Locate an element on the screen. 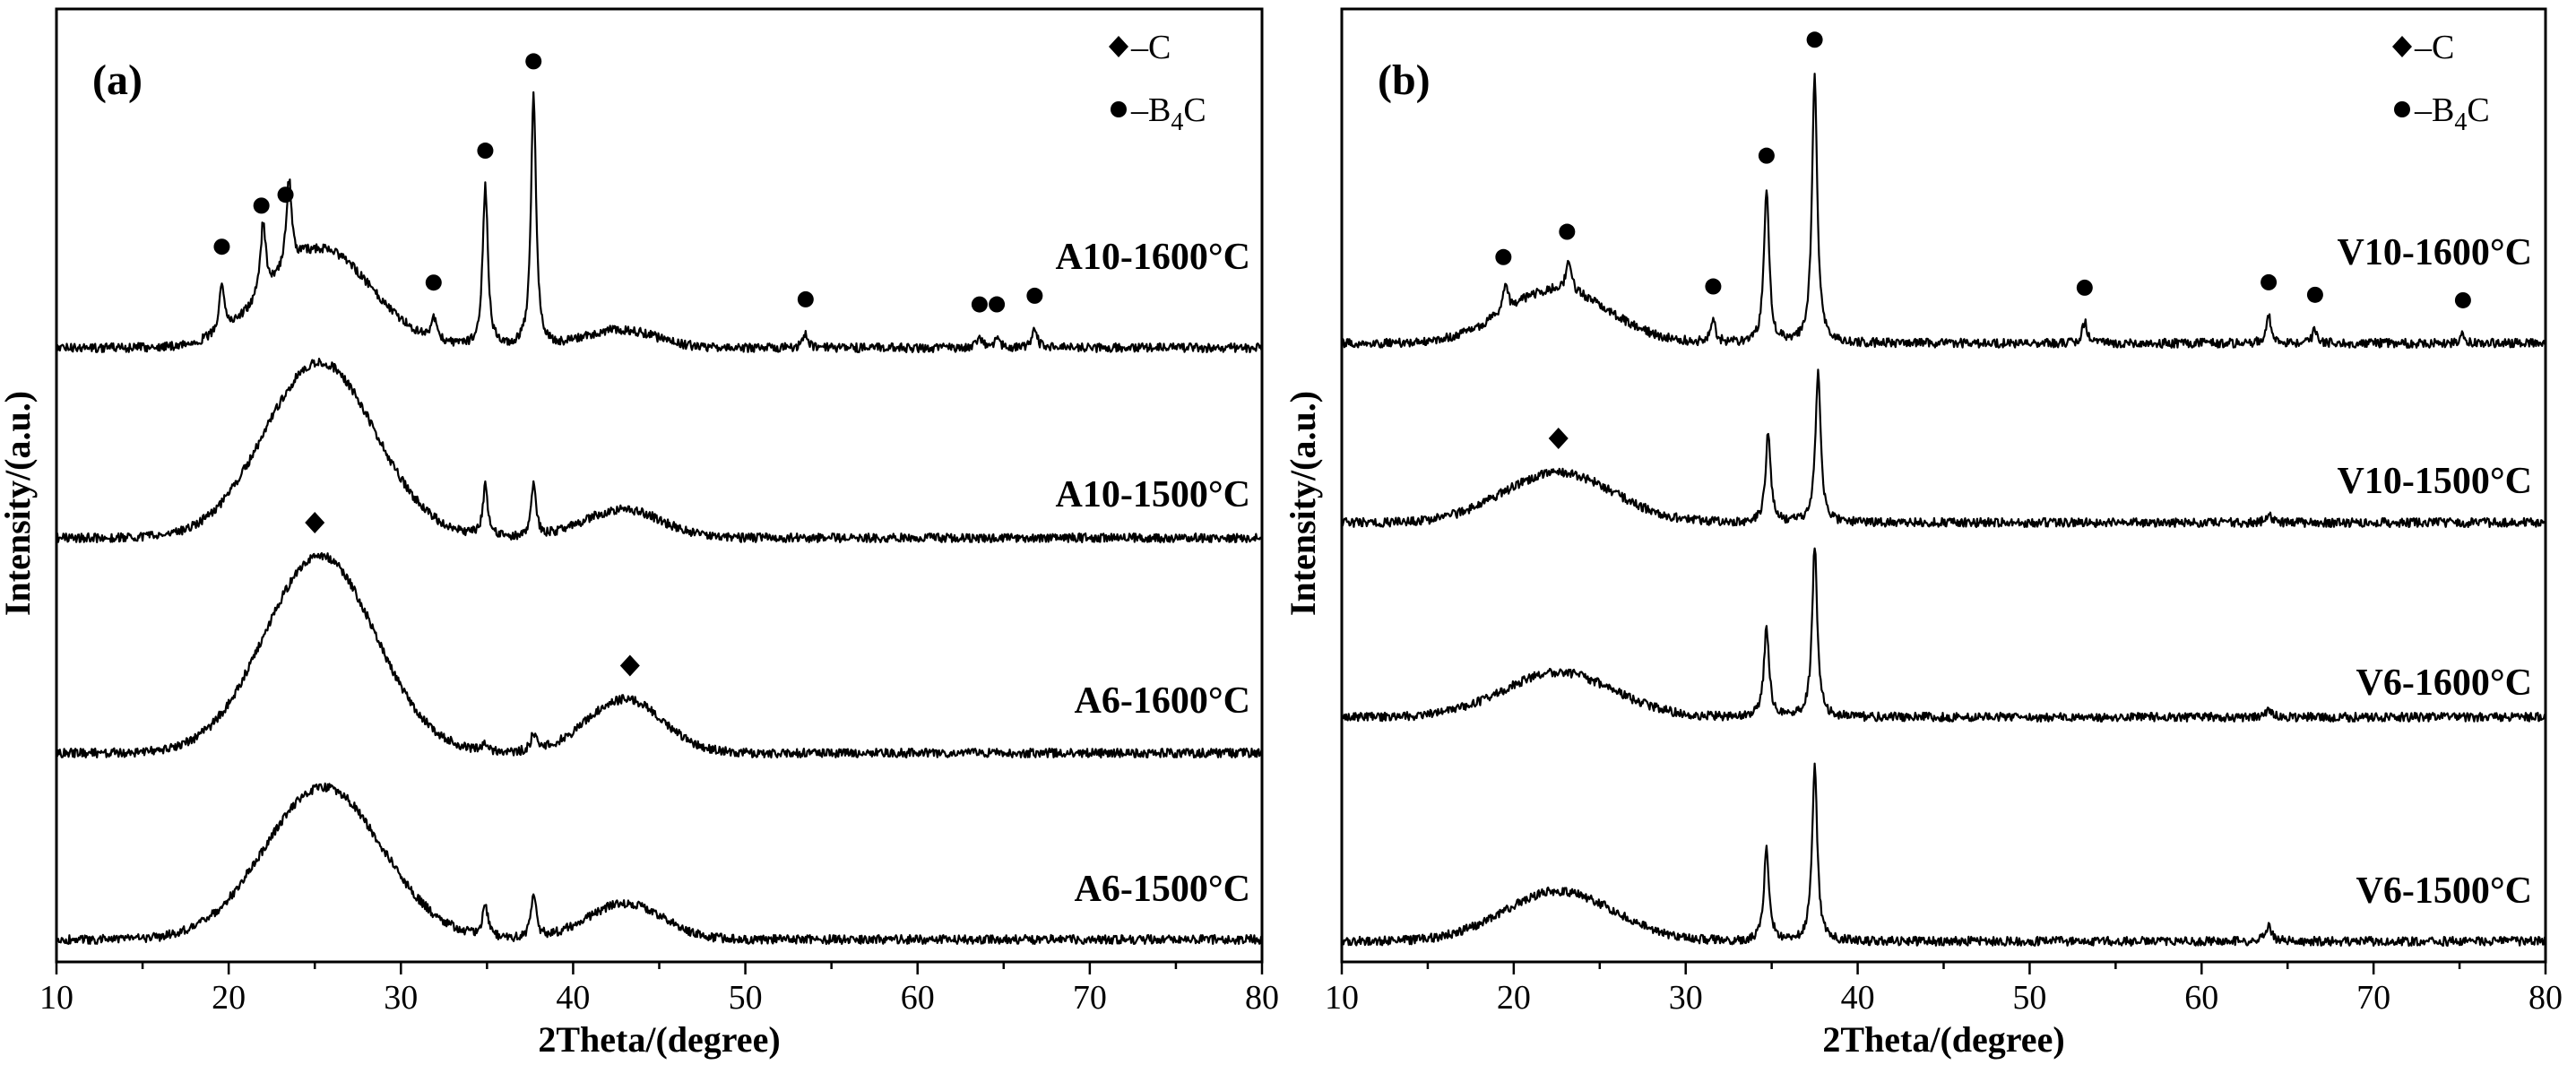  panel-label: (b) is located at coordinates (1404, 80).